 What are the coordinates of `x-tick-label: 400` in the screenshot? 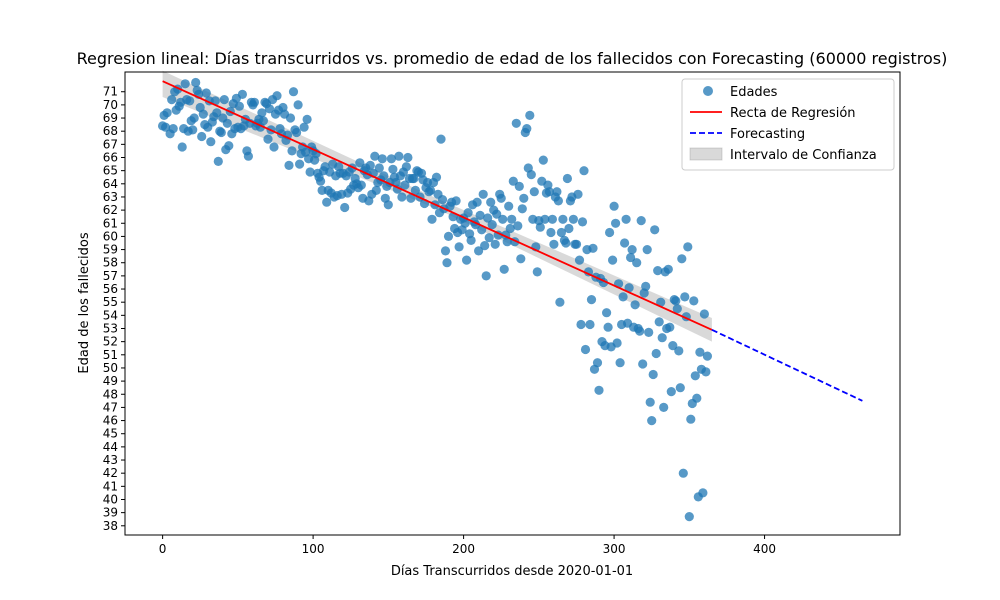 It's located at (764, 549).